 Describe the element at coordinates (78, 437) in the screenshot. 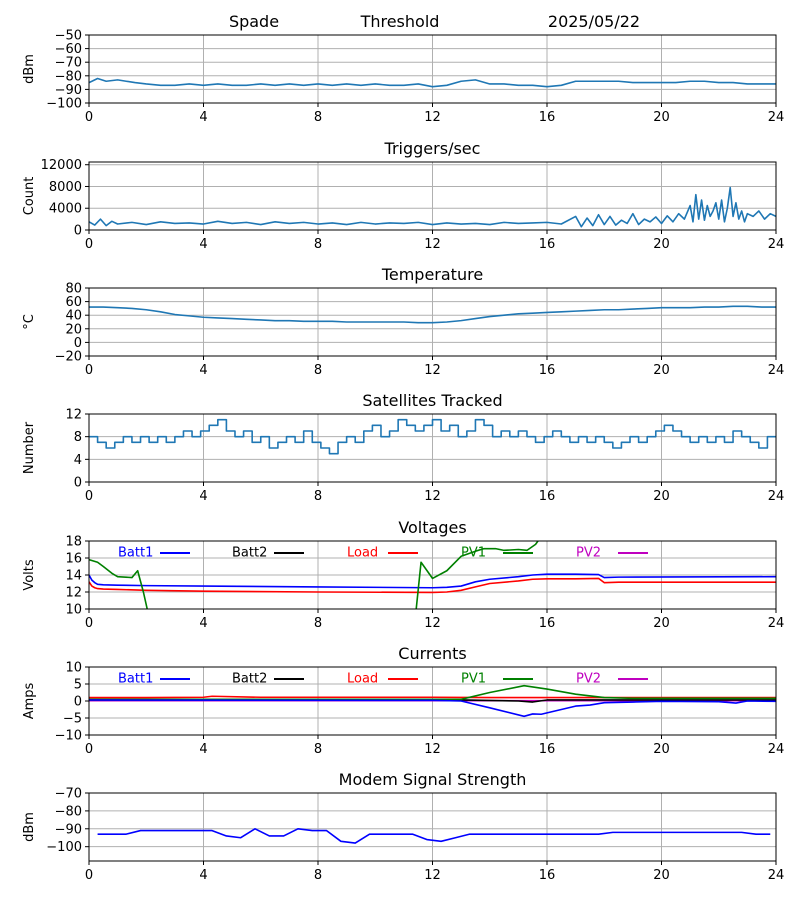

I see `y-tick-label: 8` at that location.